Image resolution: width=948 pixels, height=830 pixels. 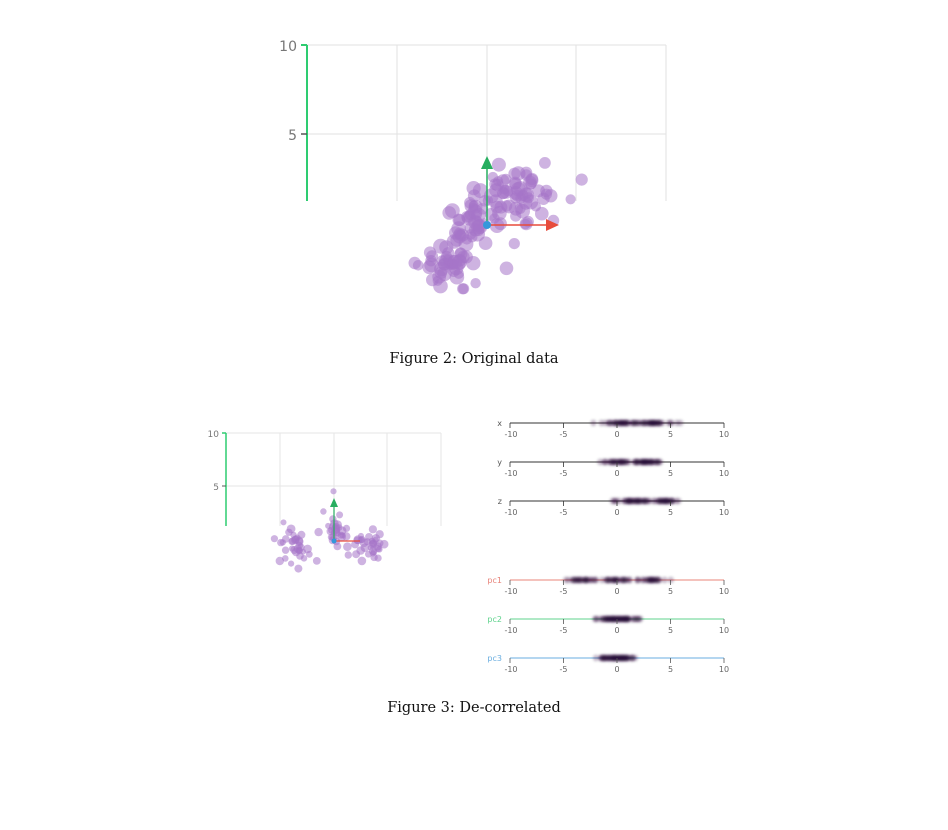 What do you see at coordinates (214, 435) in the screenshot?
I see `fig3-y-tick-label-10: 10` at bounding box center [214, 435].